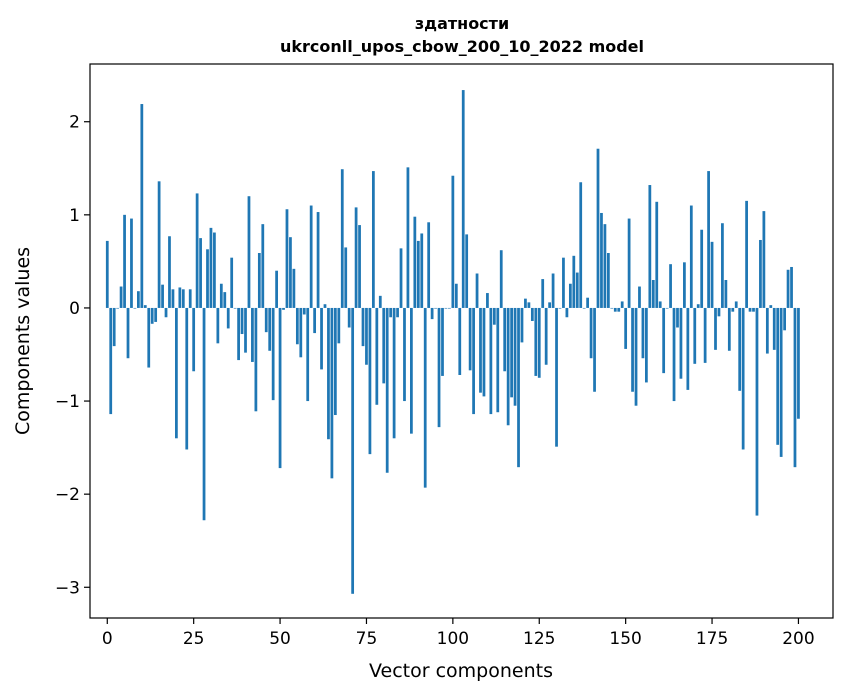 The height and width of the screenshot is (696, 847). I want to click on x-tick-label: 0, so click(107, 639).